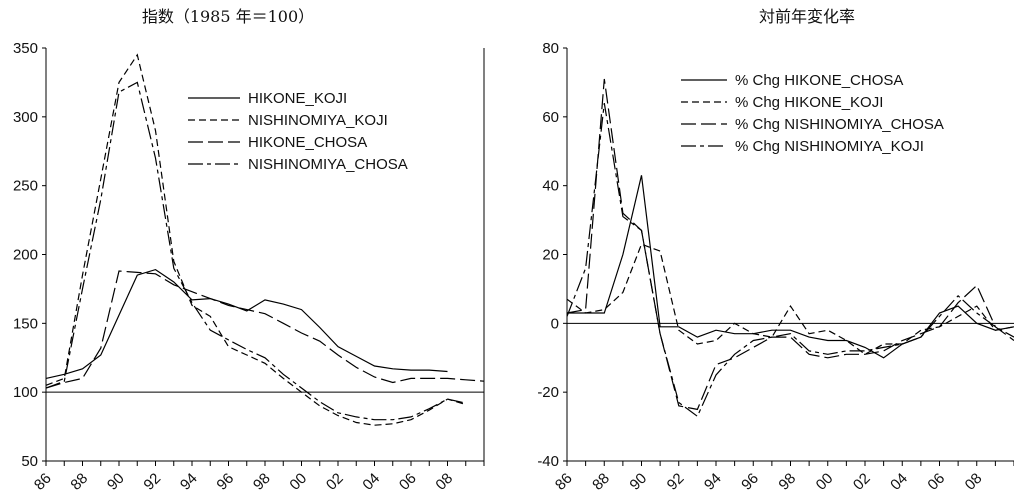  I want to click on y-tick-label: 350, so click(25, 48).